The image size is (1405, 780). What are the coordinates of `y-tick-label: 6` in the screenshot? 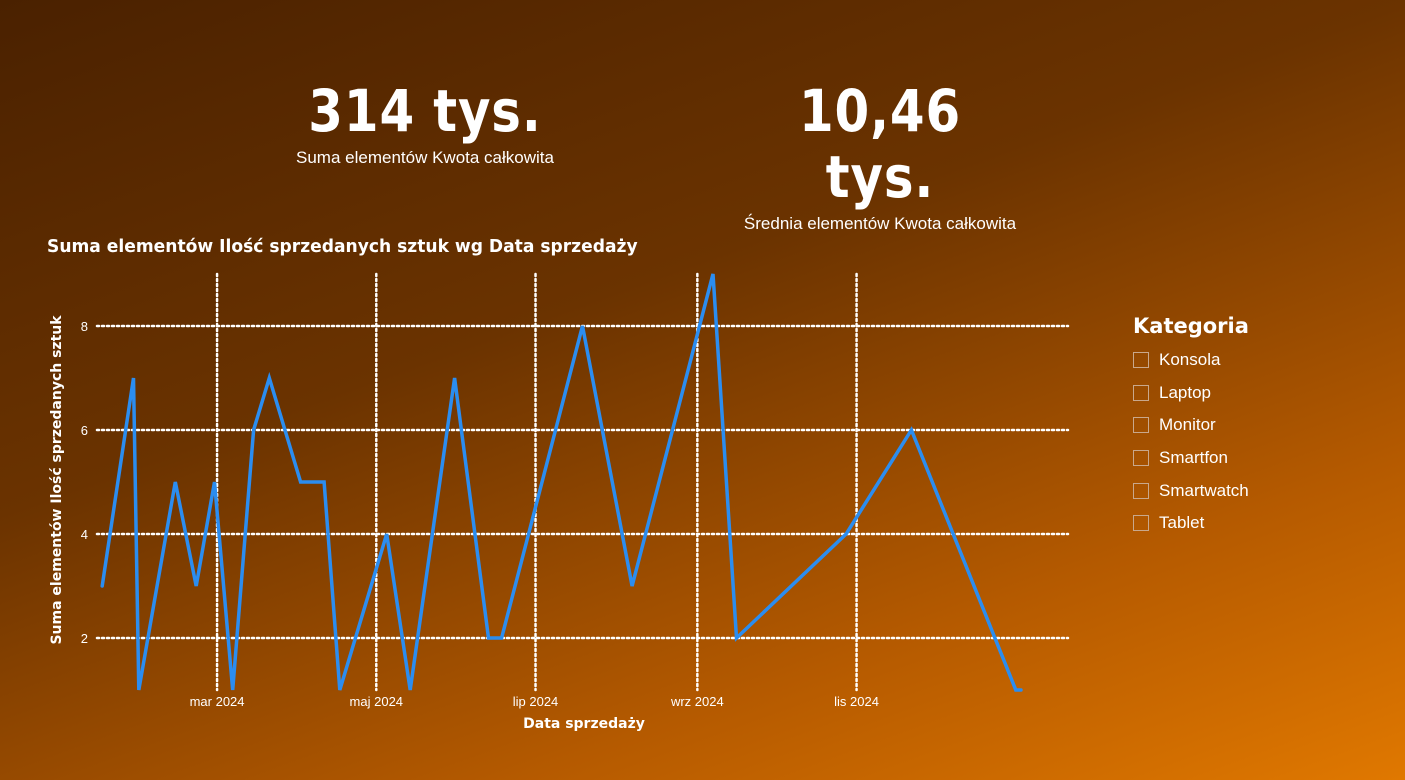 It's located at (84, 430).